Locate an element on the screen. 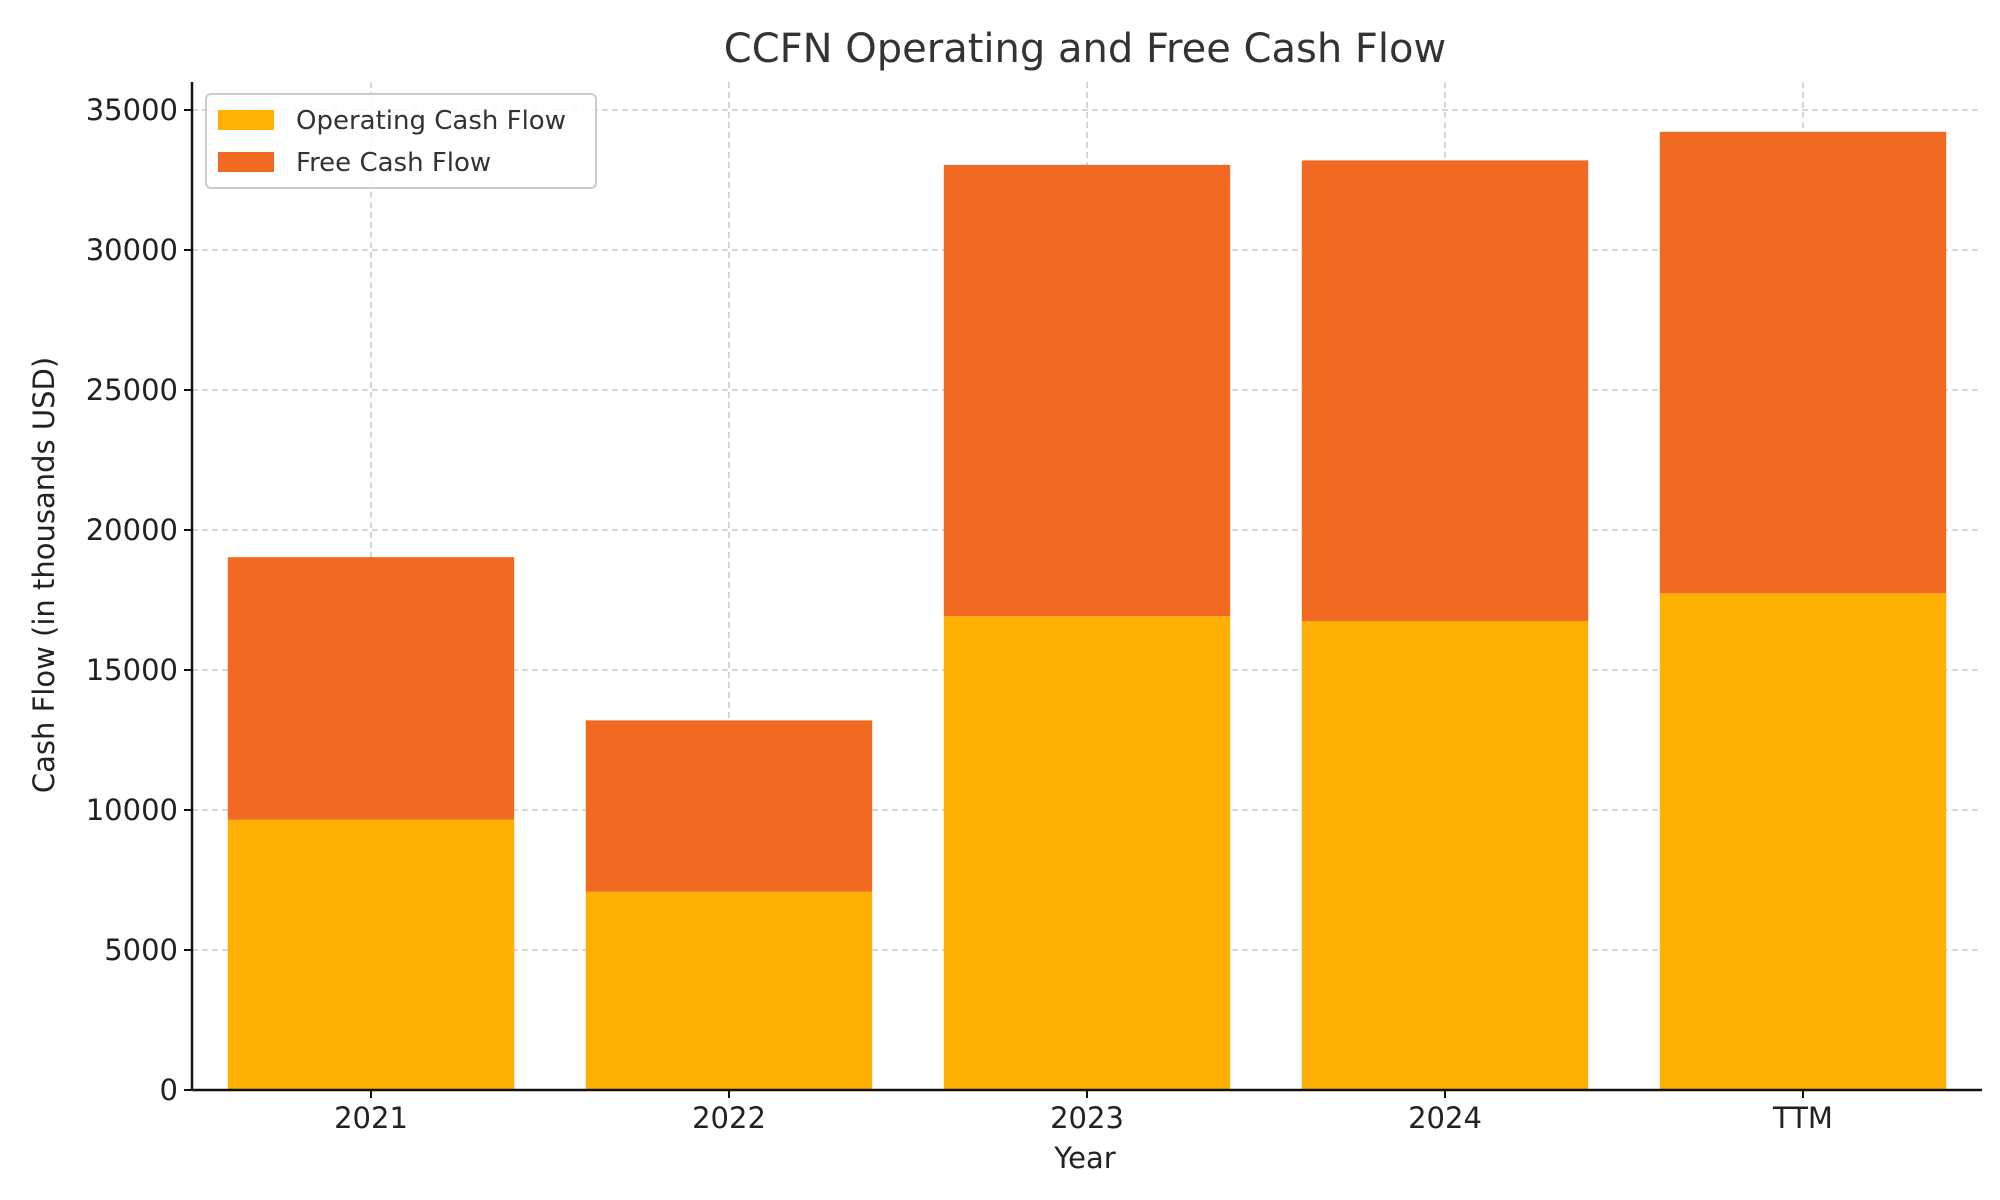 Image resolution: width=2000 pixels, height=1200 pixels. chart-title: CCFN Operating and Free Cash Flow is located at coordinates (1085, 49).